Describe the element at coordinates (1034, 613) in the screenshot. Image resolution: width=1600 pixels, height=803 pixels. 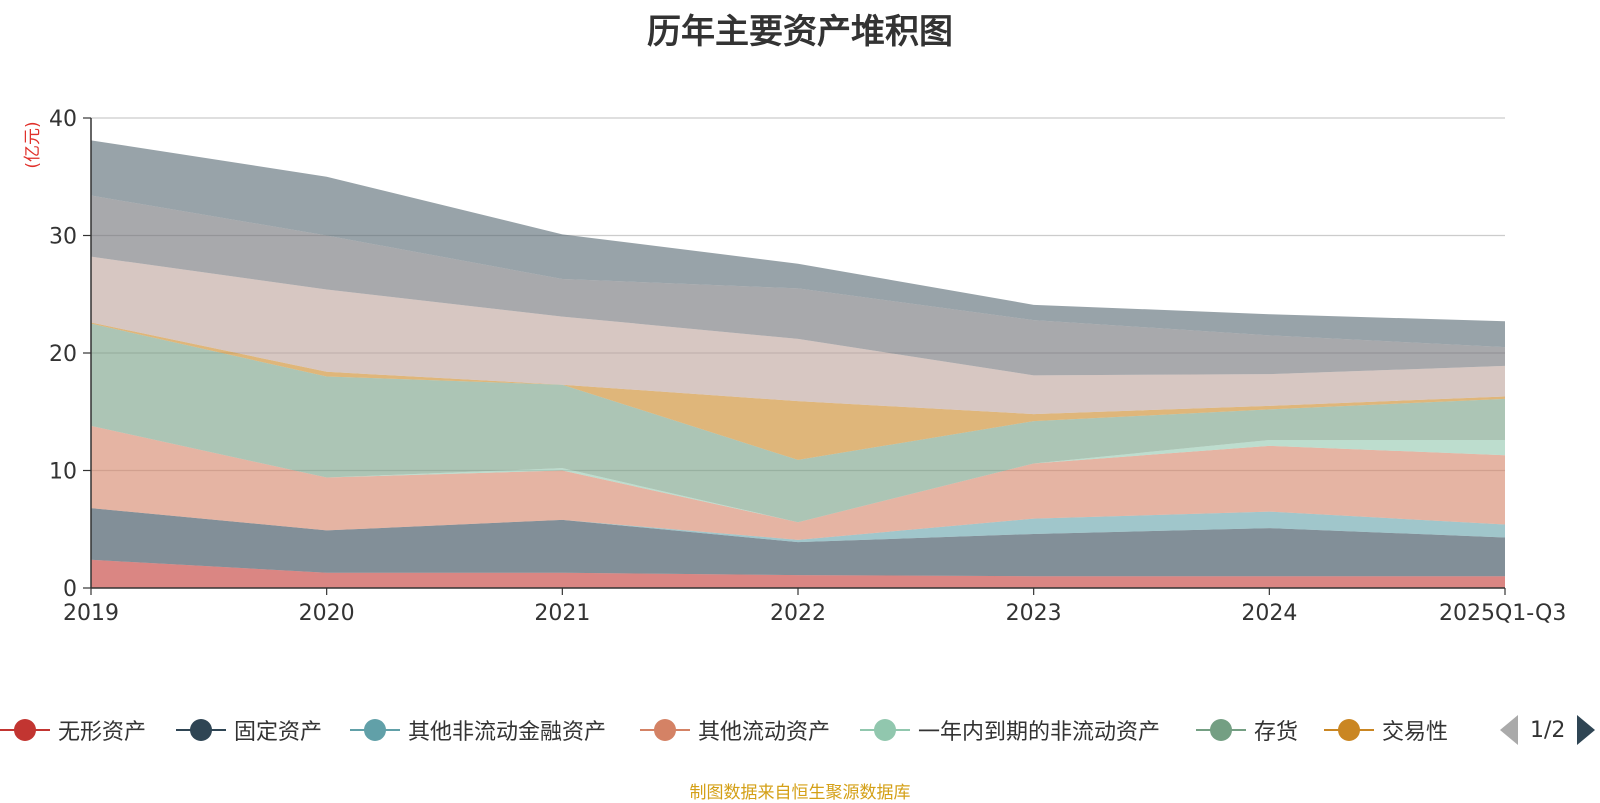
I see `x-tick-label: 2023` at that location.